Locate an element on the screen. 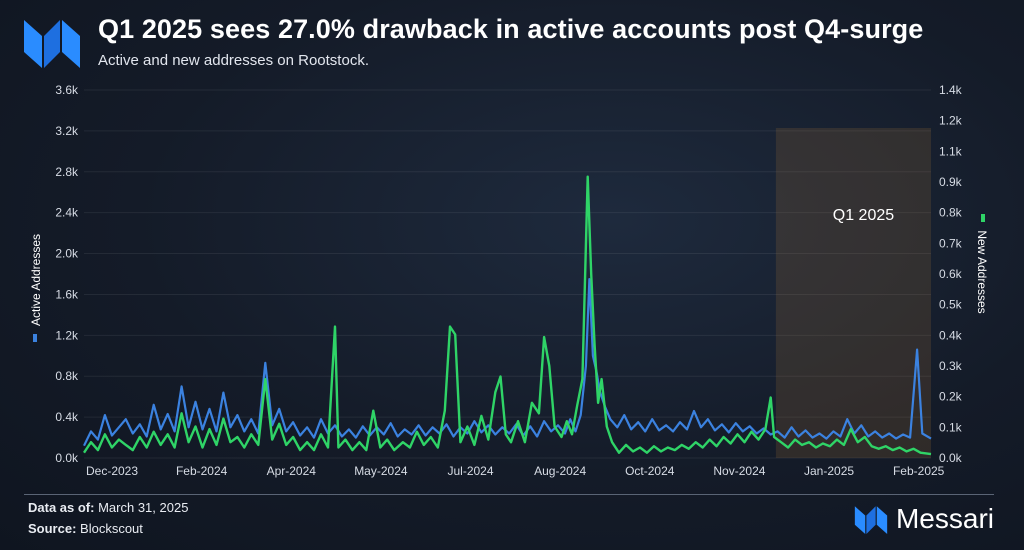 This screenshot has height=550, width=1024. q1-highlight-band is located at coordinates (853, 293).